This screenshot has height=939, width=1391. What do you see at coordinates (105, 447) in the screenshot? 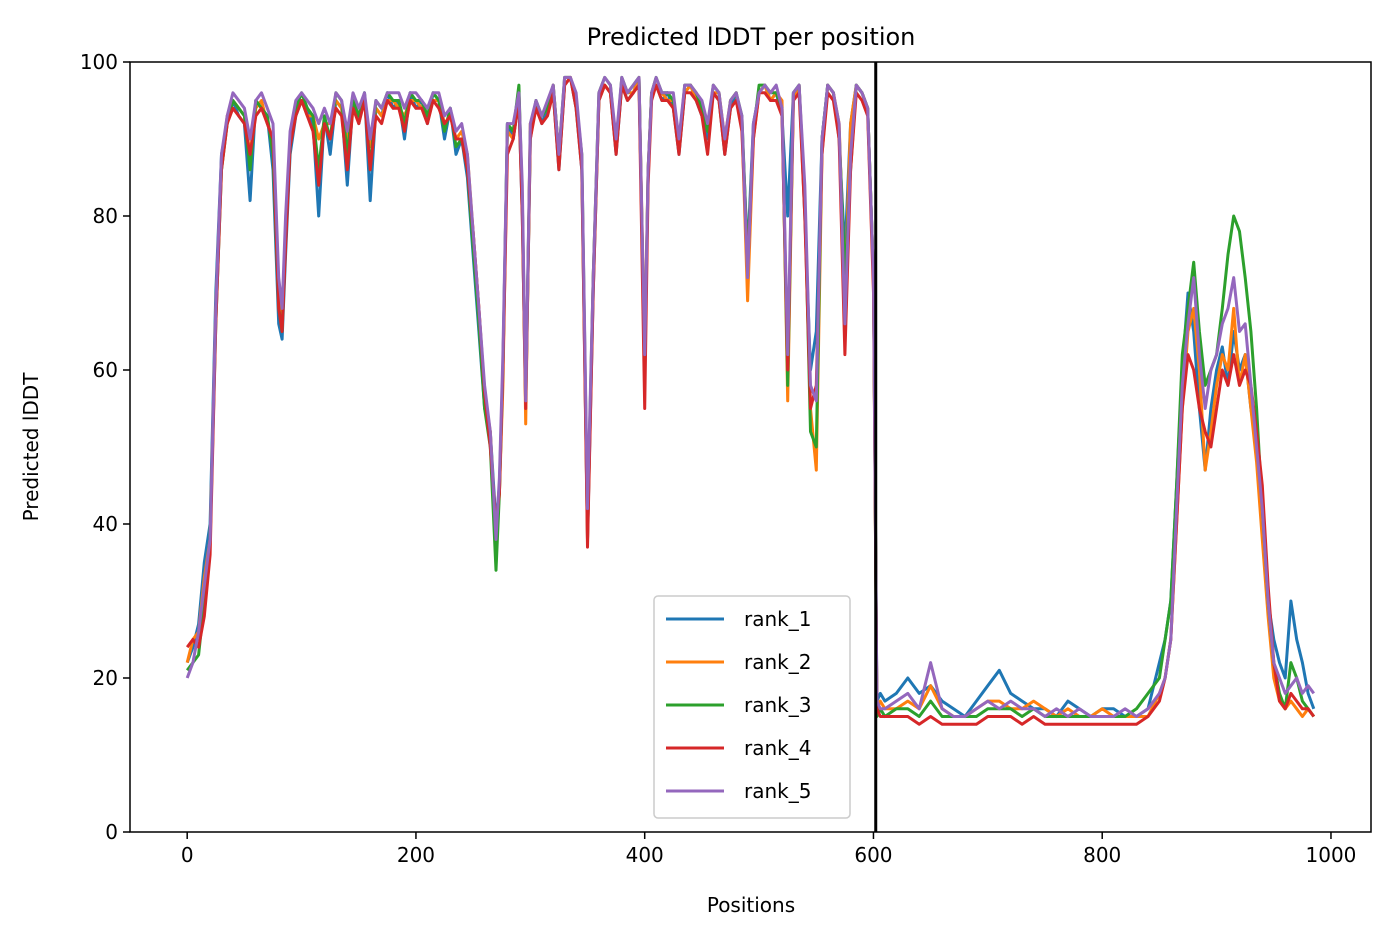
I see `y-axis: 0 20 40 60 80 100` at bounding box center [105, 447].